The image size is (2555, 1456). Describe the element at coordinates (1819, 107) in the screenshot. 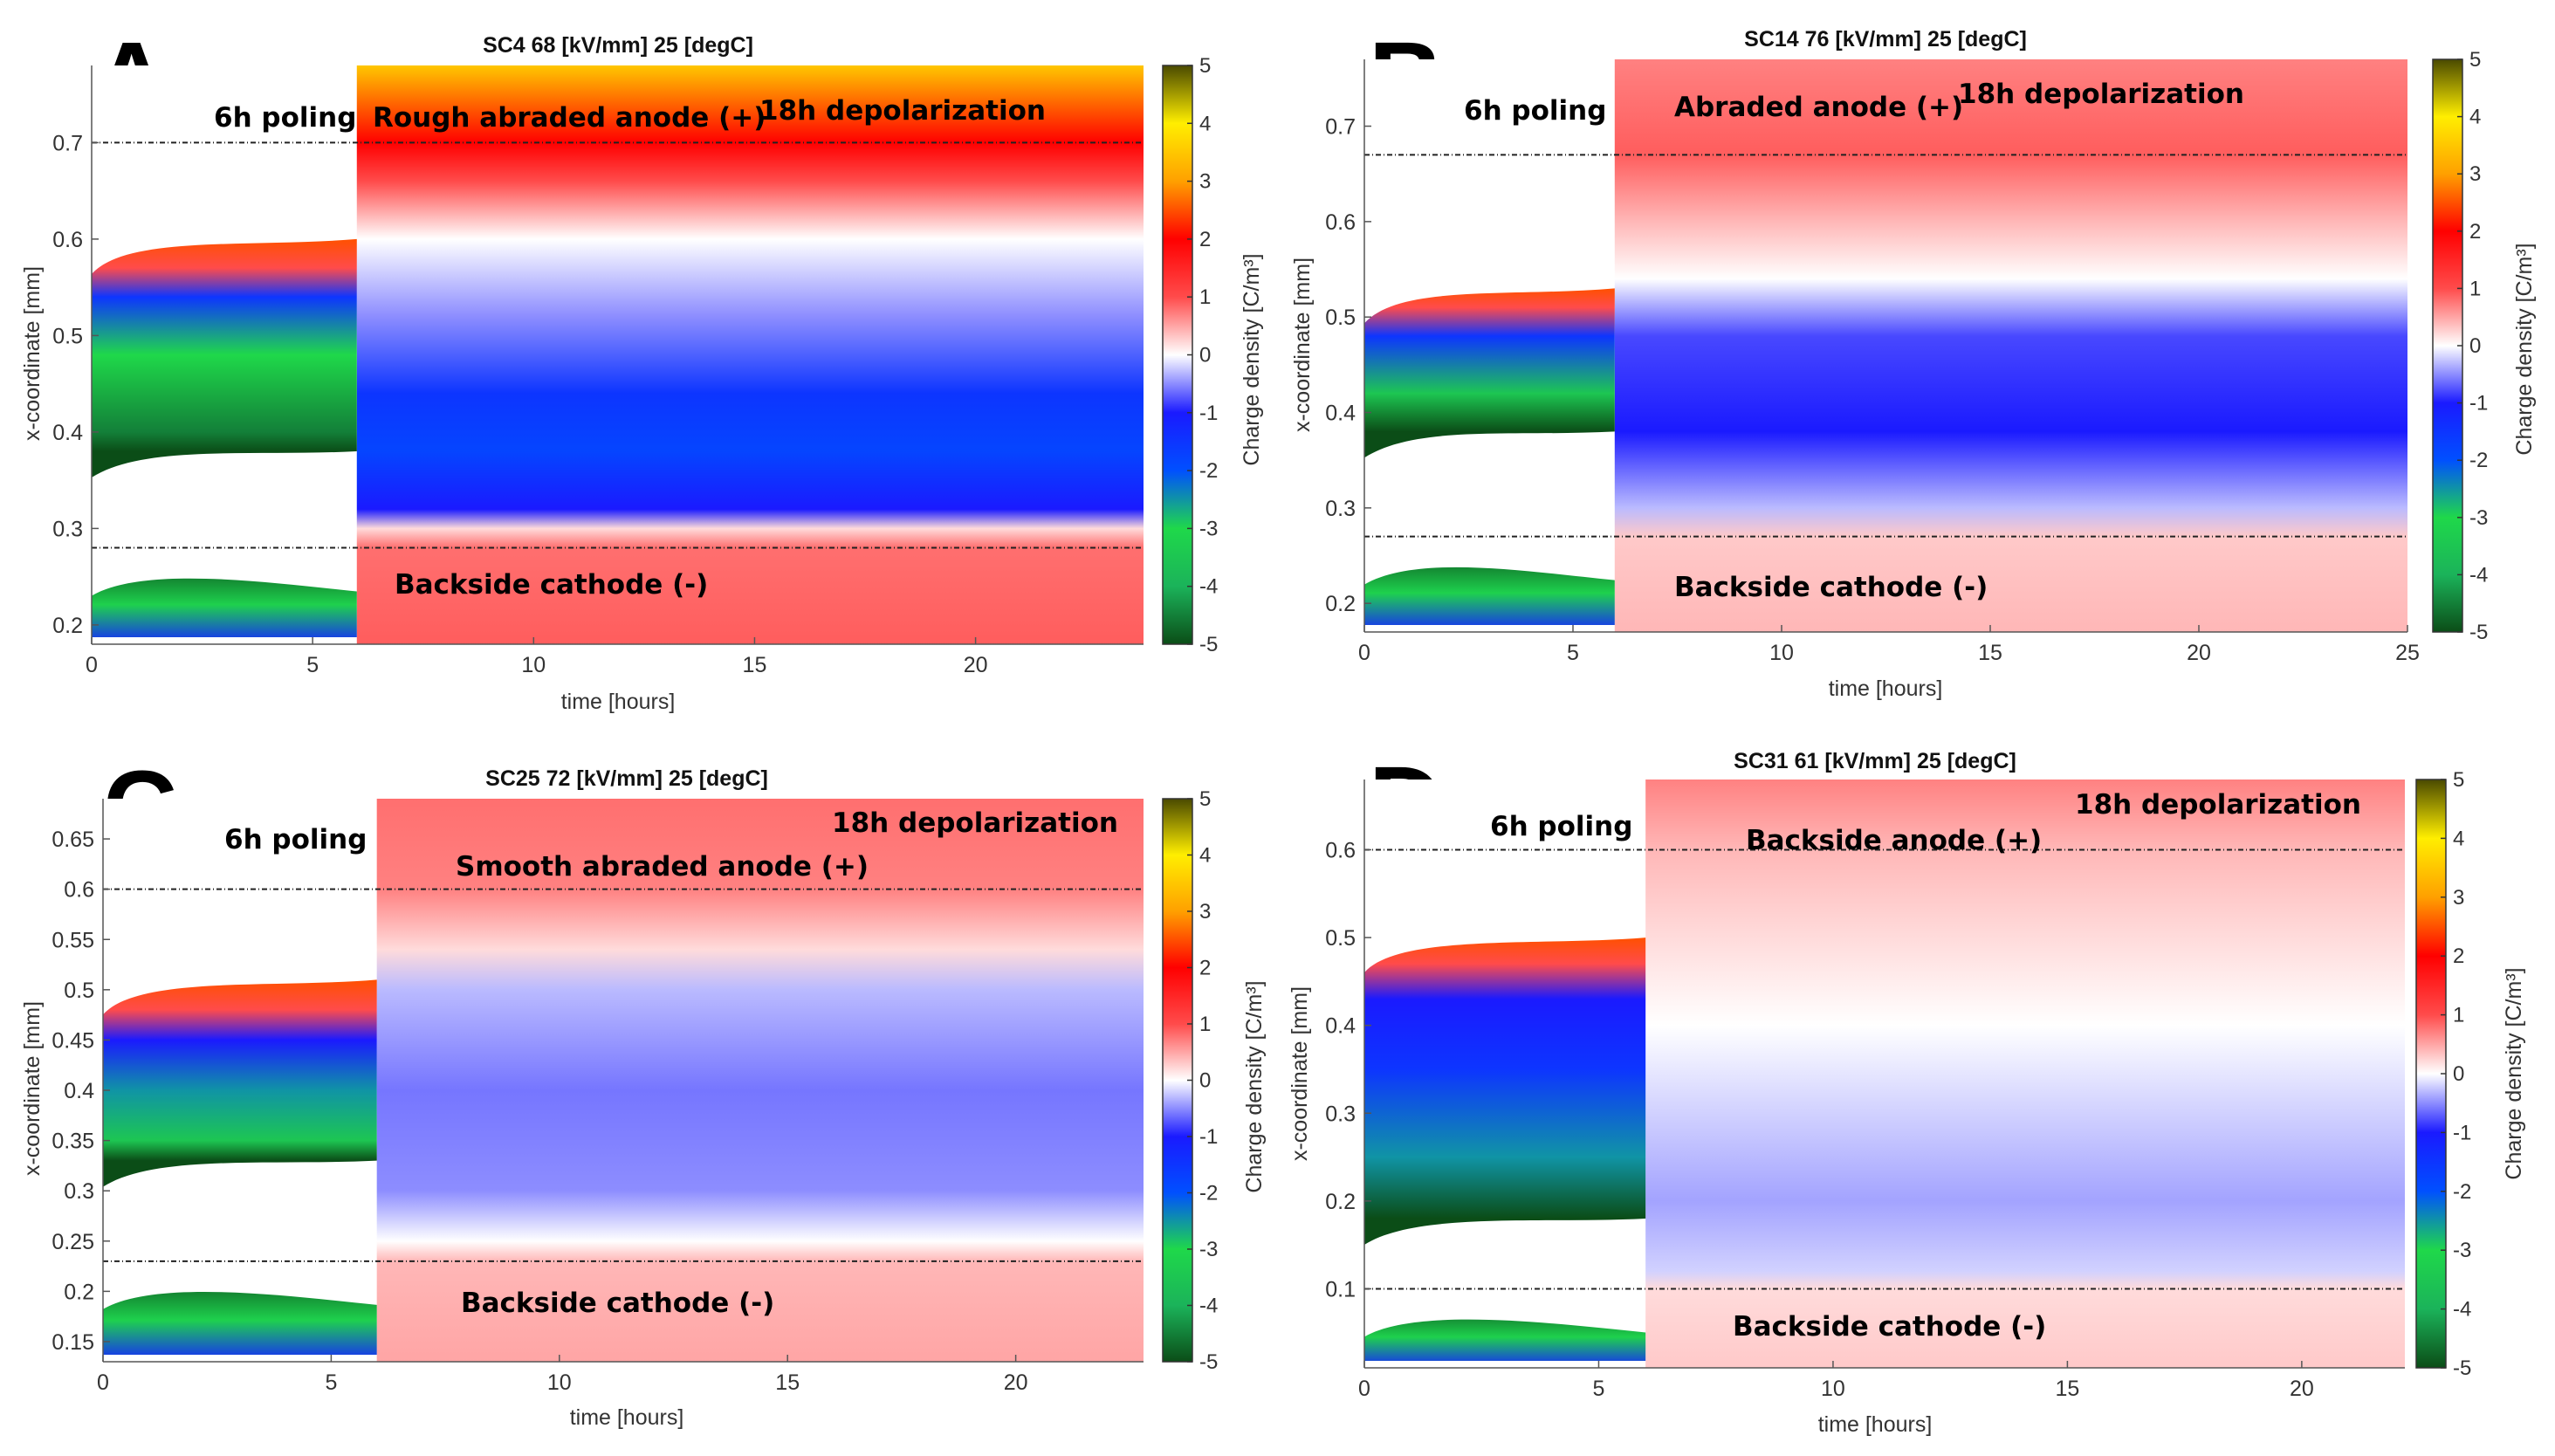

I see `anode-label: Abraded anode (+)` at that location.